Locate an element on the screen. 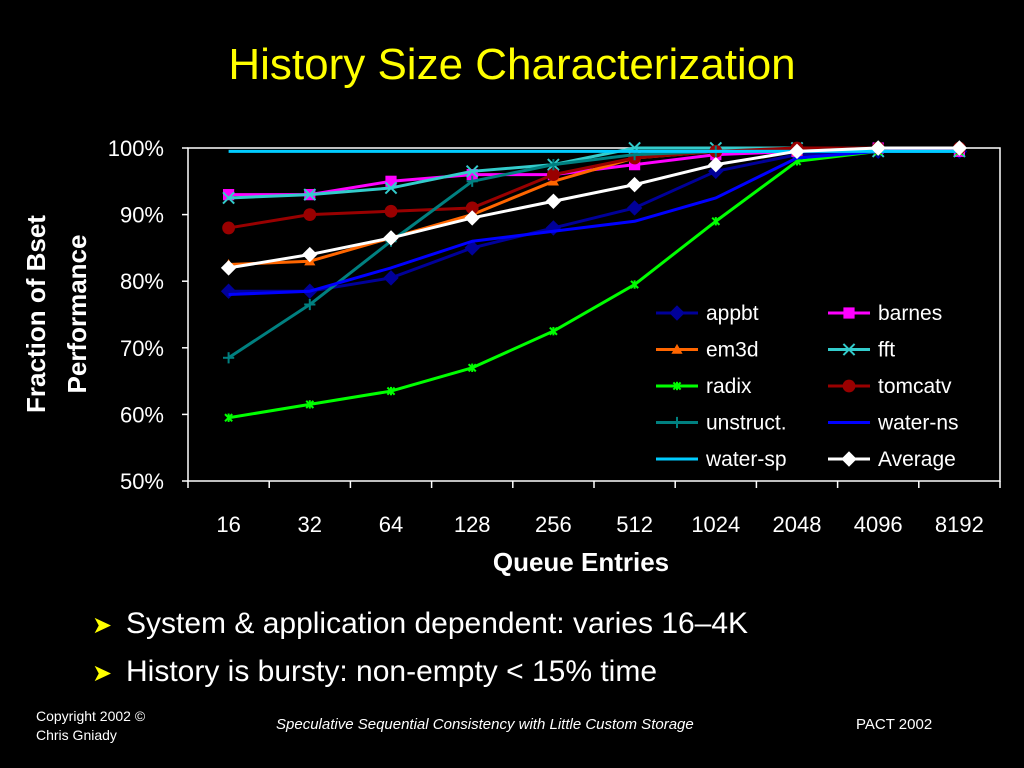 The height and width of the screenshot is (768, 1024). legend-item: water-ns is located at coordinates (893, 423).